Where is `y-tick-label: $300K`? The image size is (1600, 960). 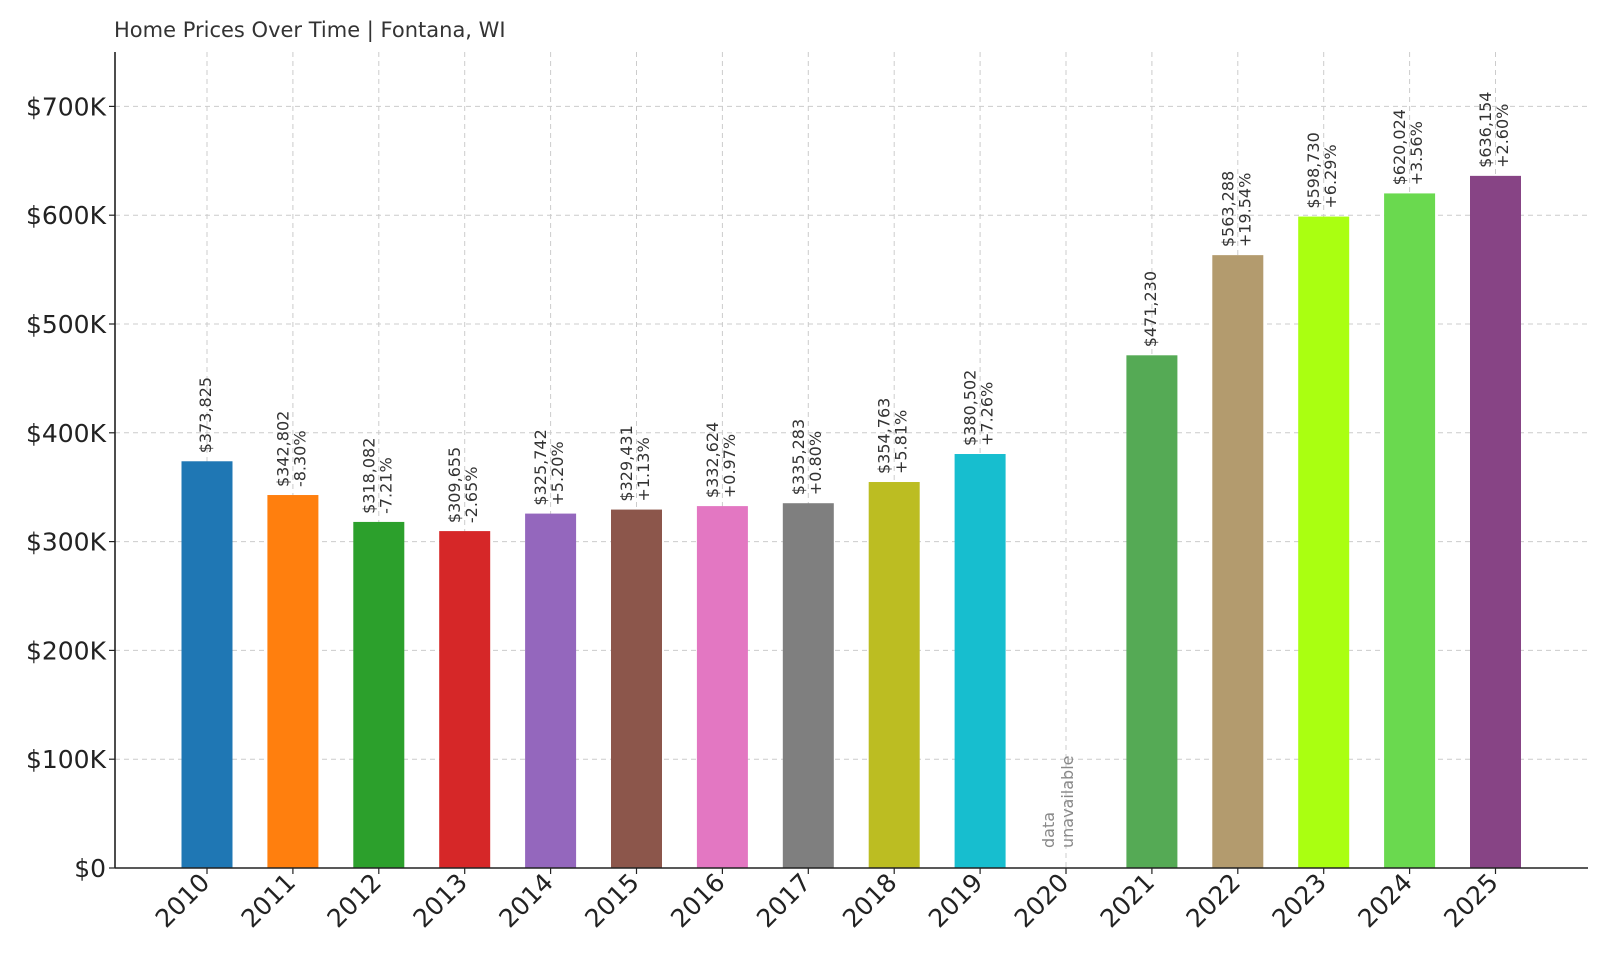
y-tick-label: $300K is located at coordinates (66, 542).